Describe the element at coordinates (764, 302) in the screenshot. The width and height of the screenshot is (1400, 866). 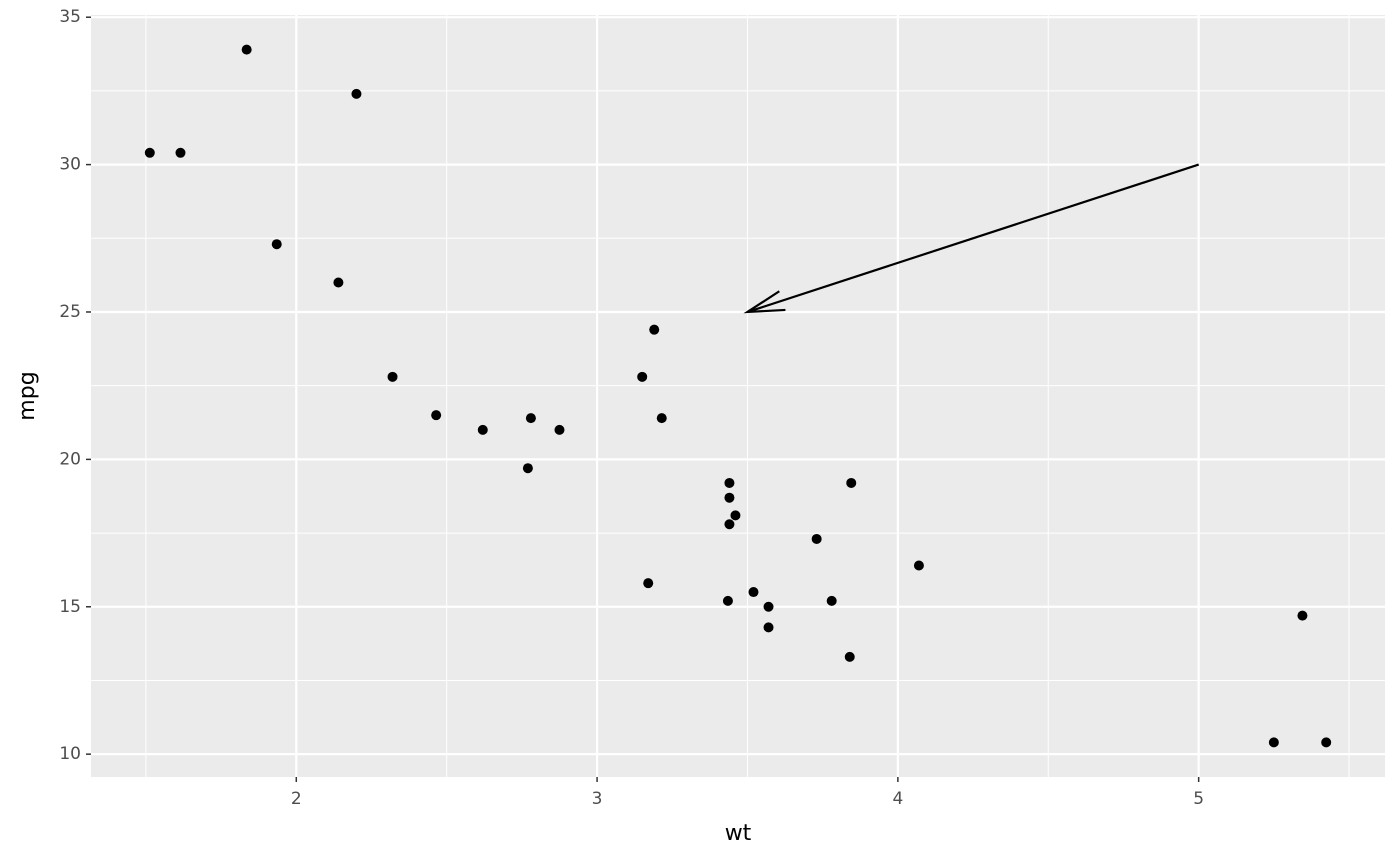
I see `arrow-head` at that location.